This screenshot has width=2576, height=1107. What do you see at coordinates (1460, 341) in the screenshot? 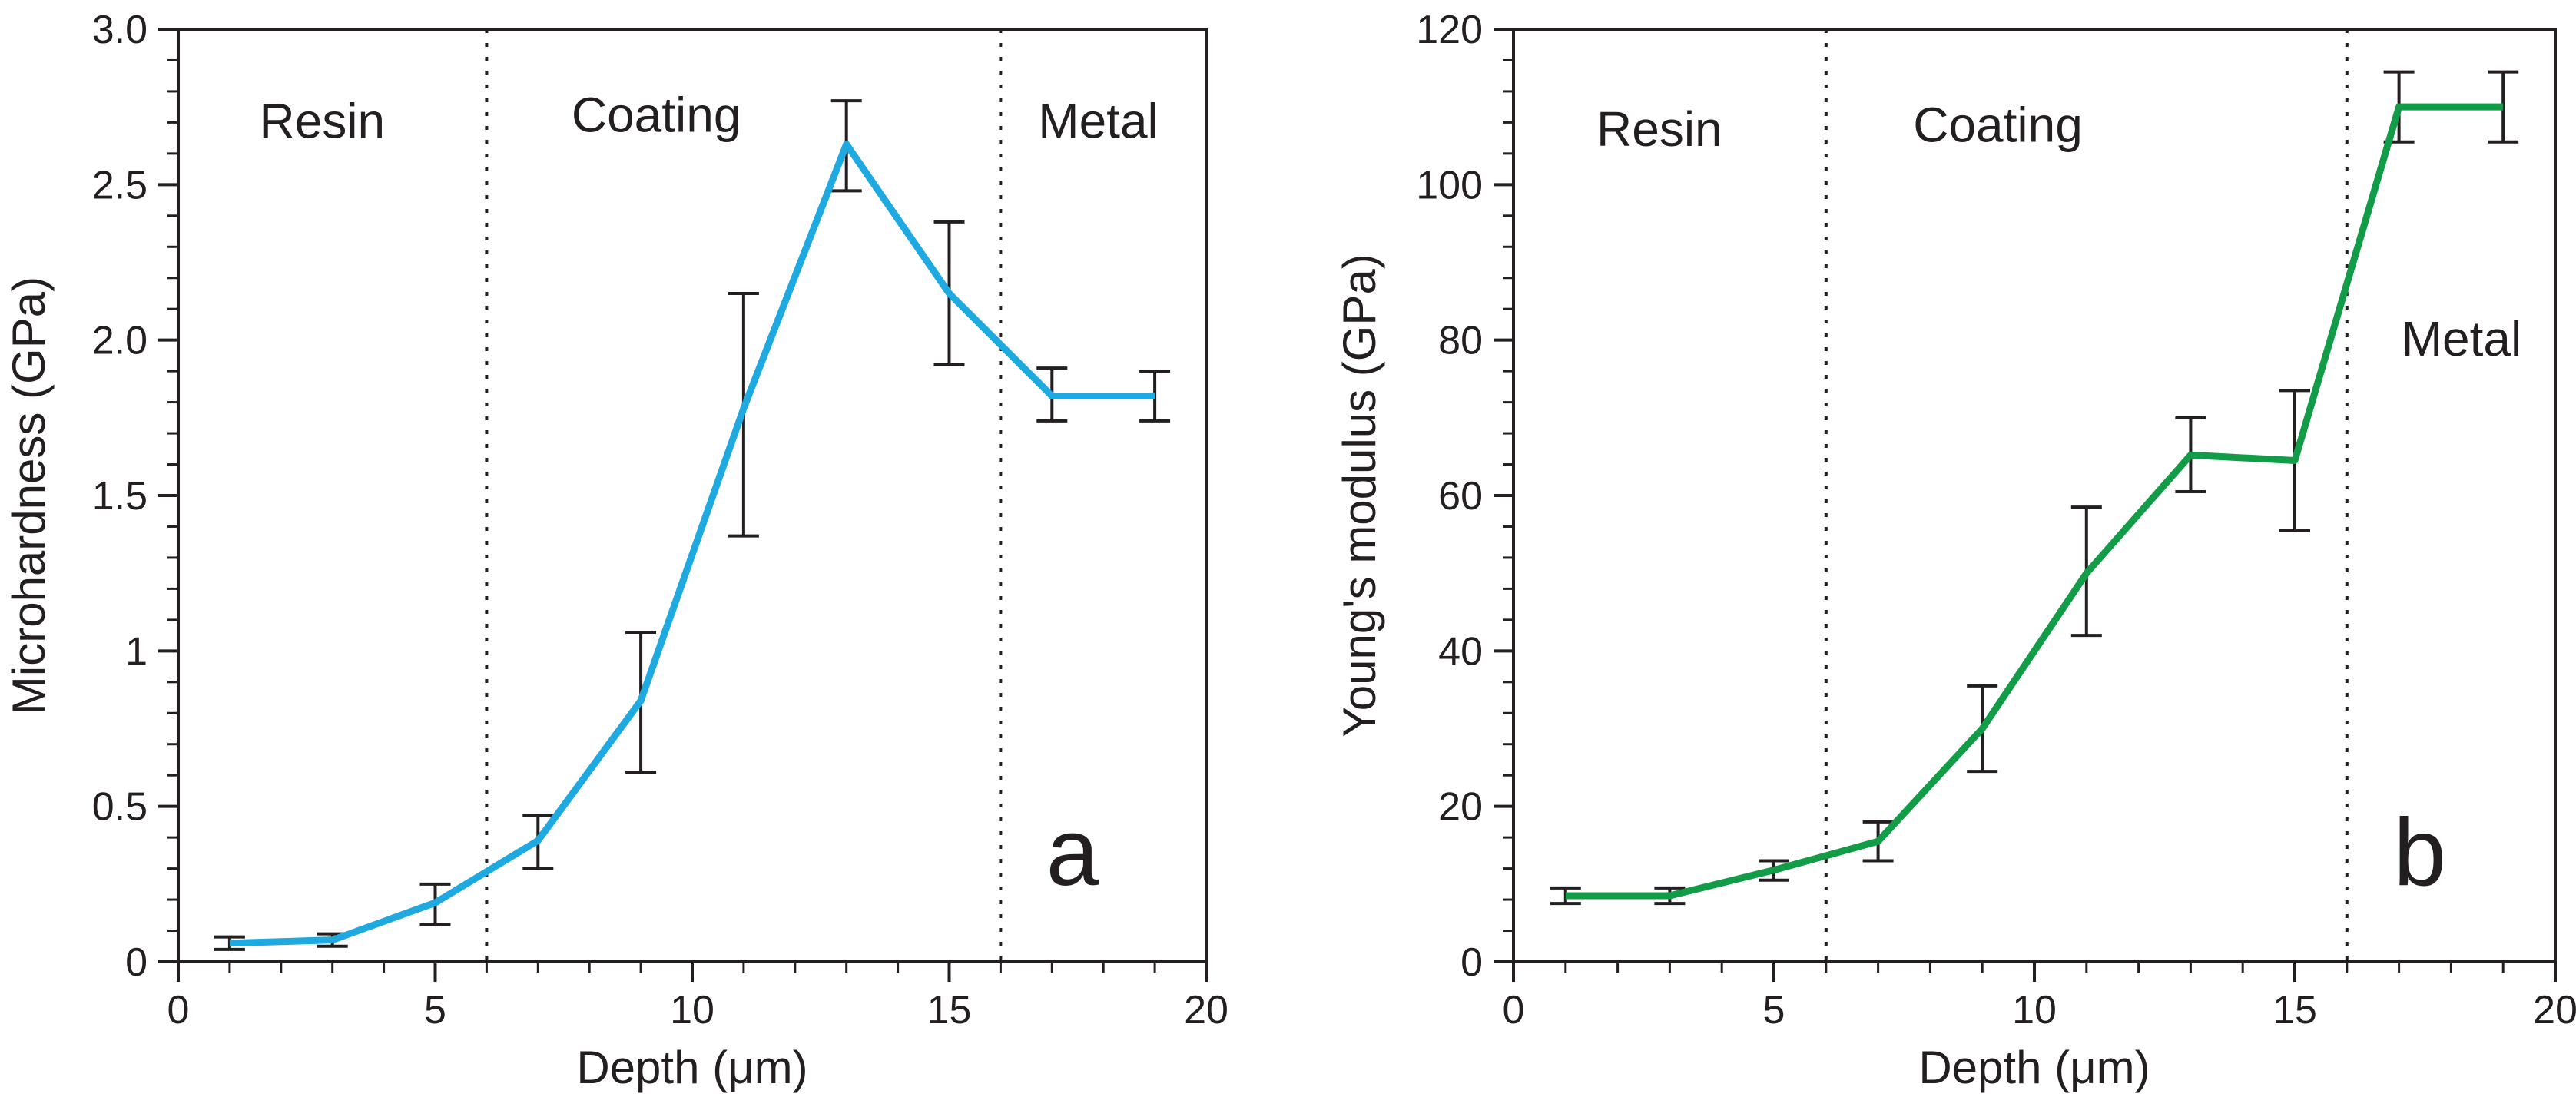
I see `y-tick-label: 80` at bounding box center [1460, 341].